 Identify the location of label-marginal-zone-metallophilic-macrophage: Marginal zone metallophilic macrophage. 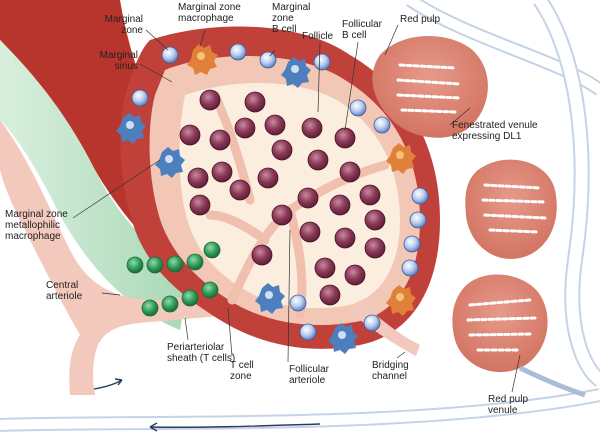
(36, 225).